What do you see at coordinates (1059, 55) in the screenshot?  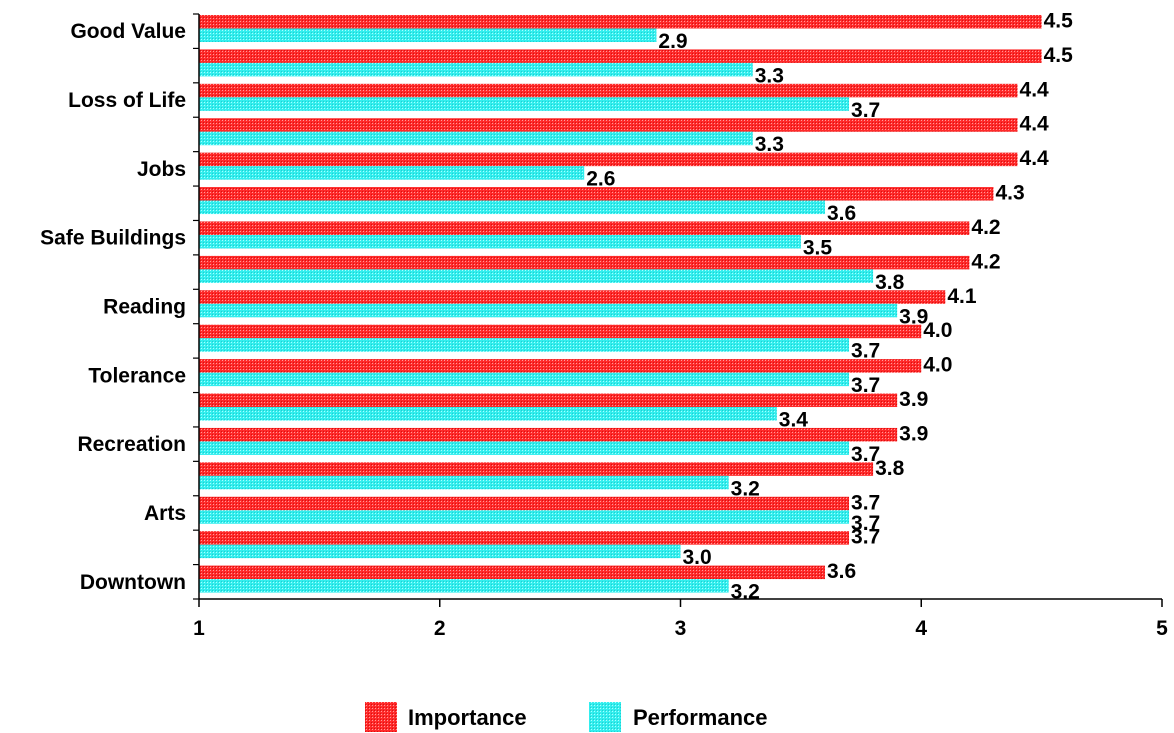 I see `importance-value-label-1: 4.5` at bounding box center [1059, 55].